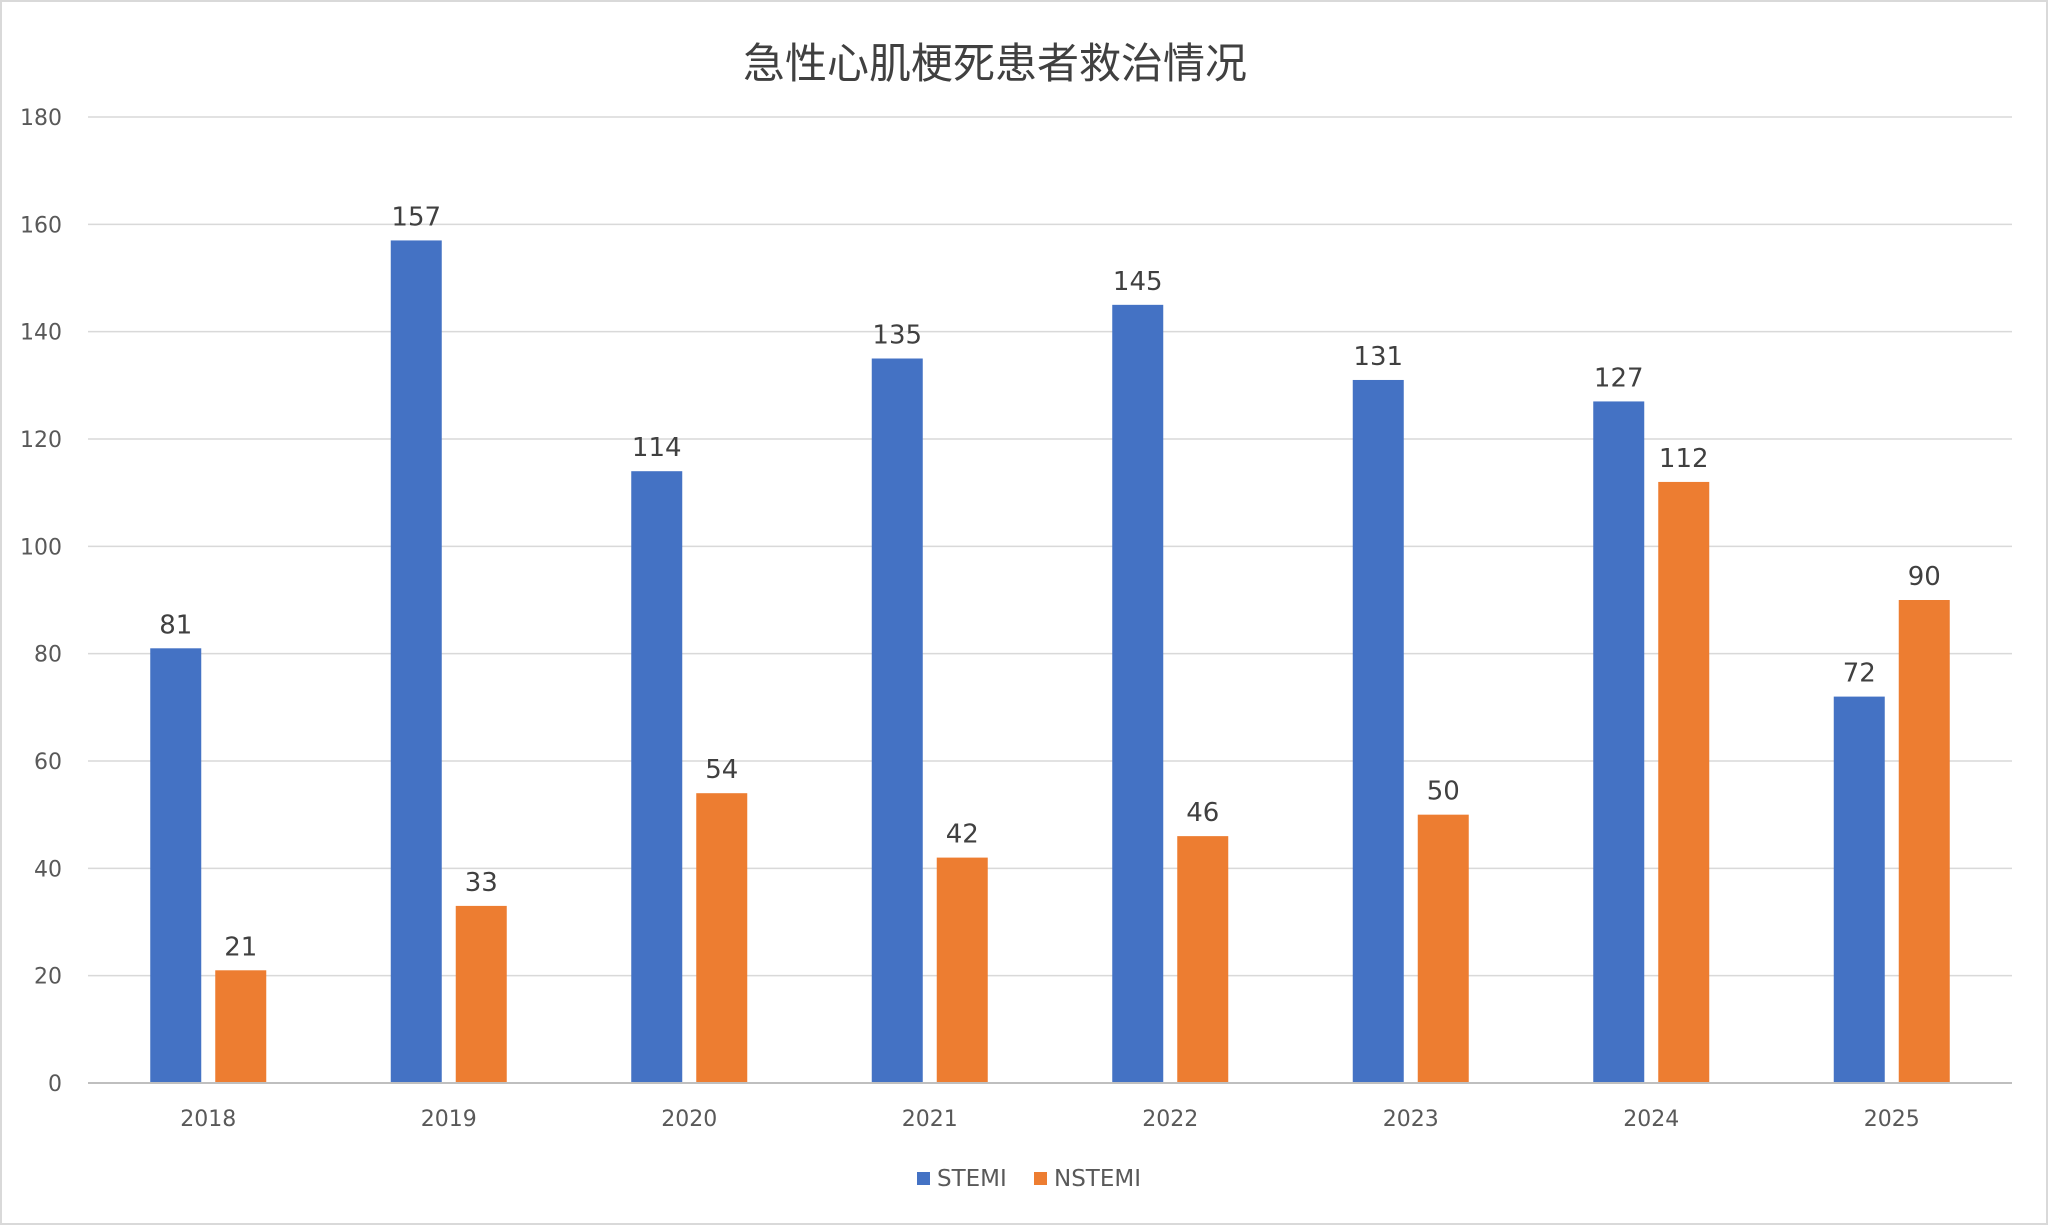  I want to click on bar-nstemi-2022, so click(1203, 959).